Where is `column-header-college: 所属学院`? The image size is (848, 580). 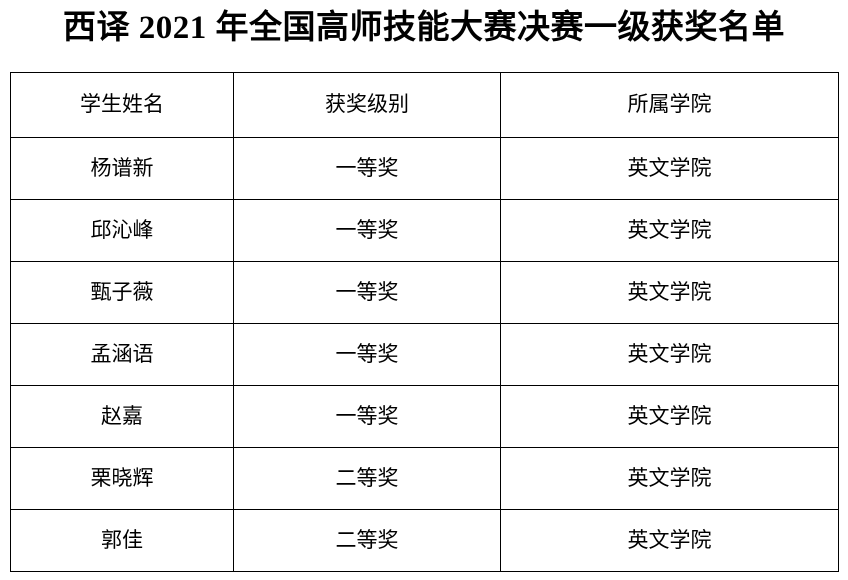
column-header-college: 所属学院 is located at coordinates (669, 105).